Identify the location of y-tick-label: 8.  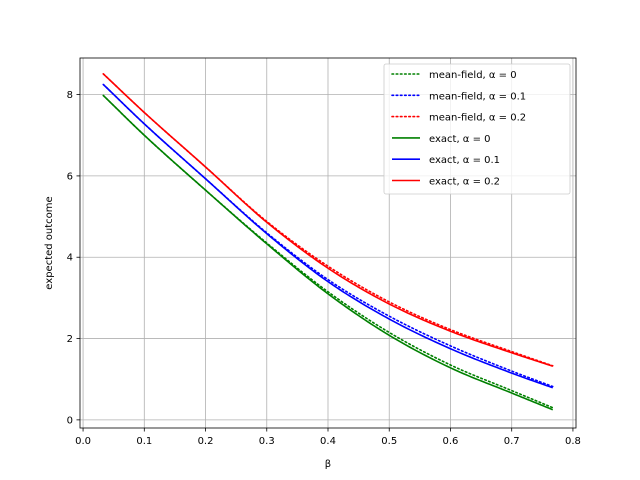
(70, 95).